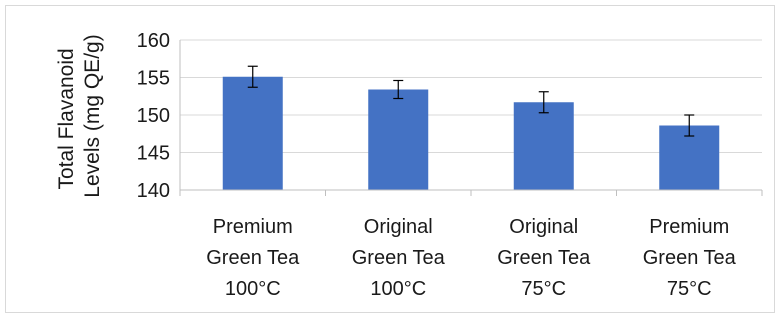  What do you see at coordinates (153, 191) in the screenshot?
I see `y-tick-label: 140` at bounding box center [153, 191].